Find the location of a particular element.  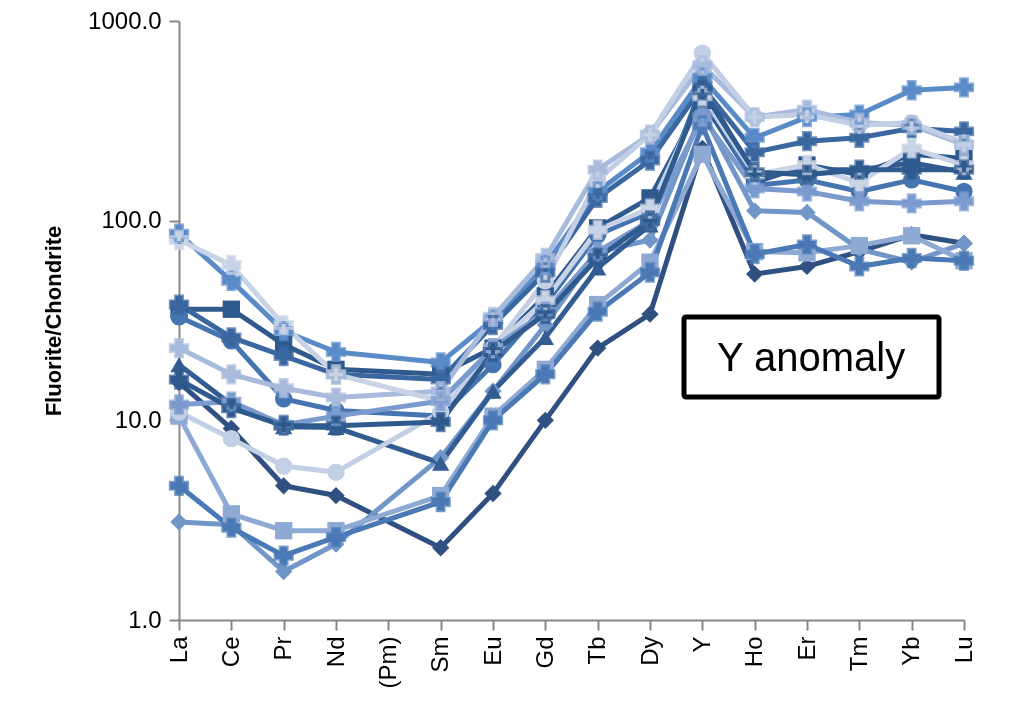

x-tick-label: Er is located at coordinates (806, 648).